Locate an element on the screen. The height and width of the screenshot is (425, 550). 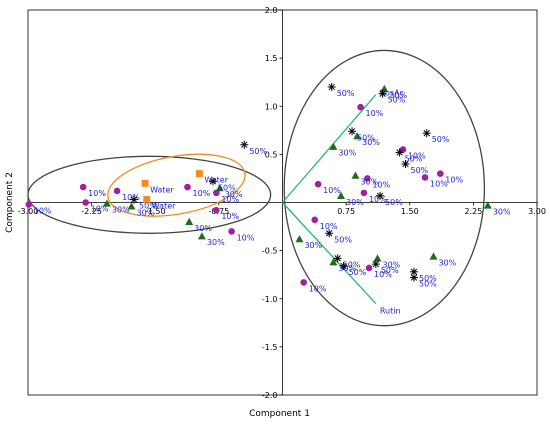
y-tick-label: 1.5 is located at coordinates (271, 58).